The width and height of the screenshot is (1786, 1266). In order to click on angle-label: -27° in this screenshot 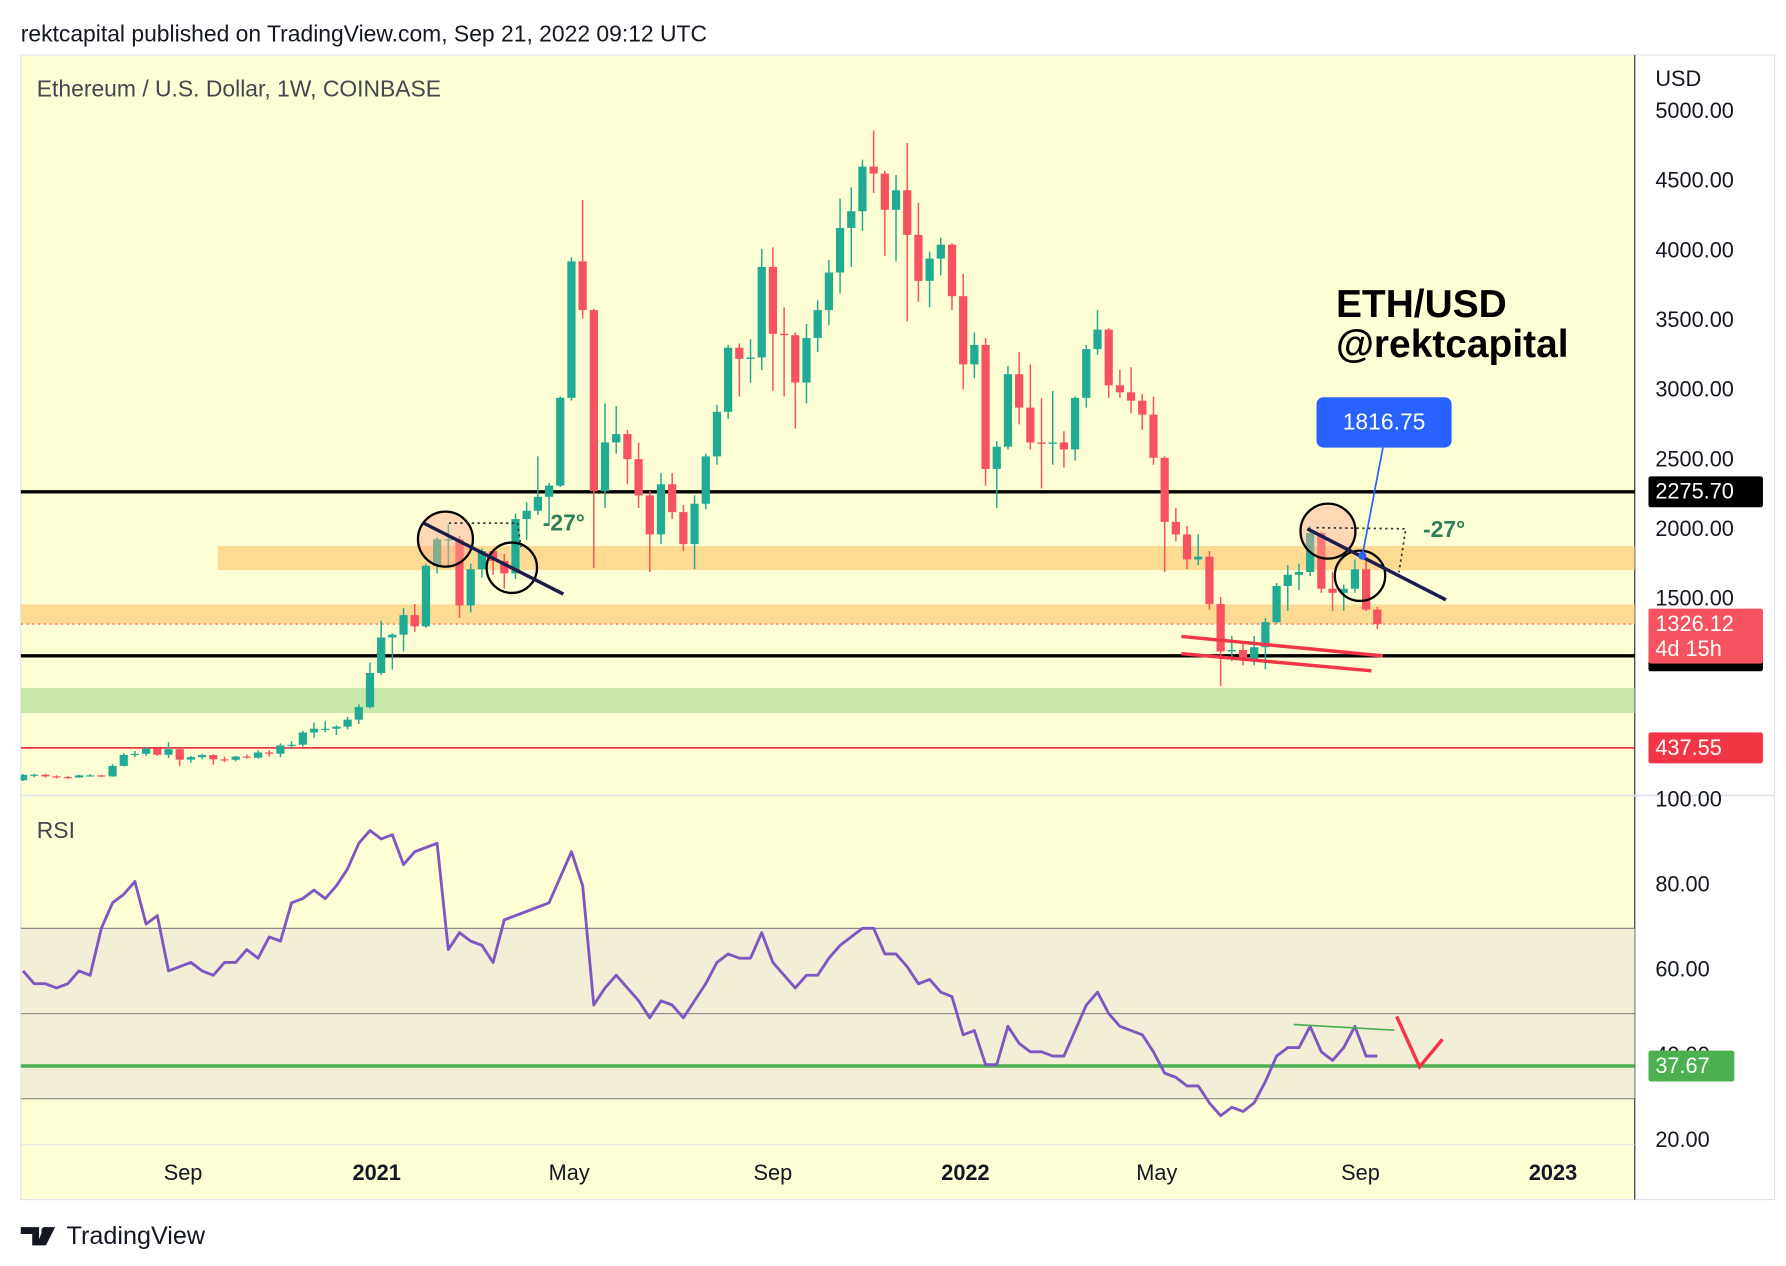, I will do `click(564, 522)`.